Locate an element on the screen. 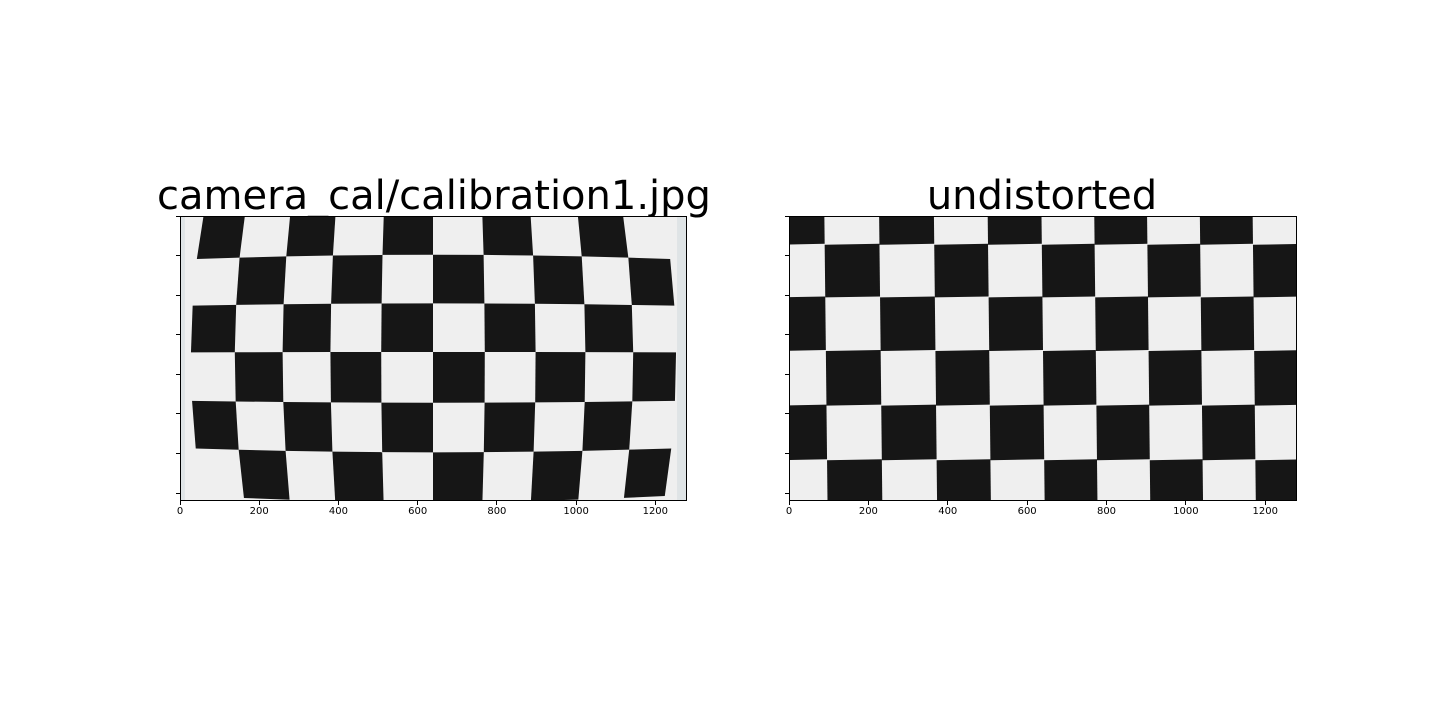 This screenshot has width=1440, height=720. undistorted-checkerboard-image is located at coordinates (1043, 358).